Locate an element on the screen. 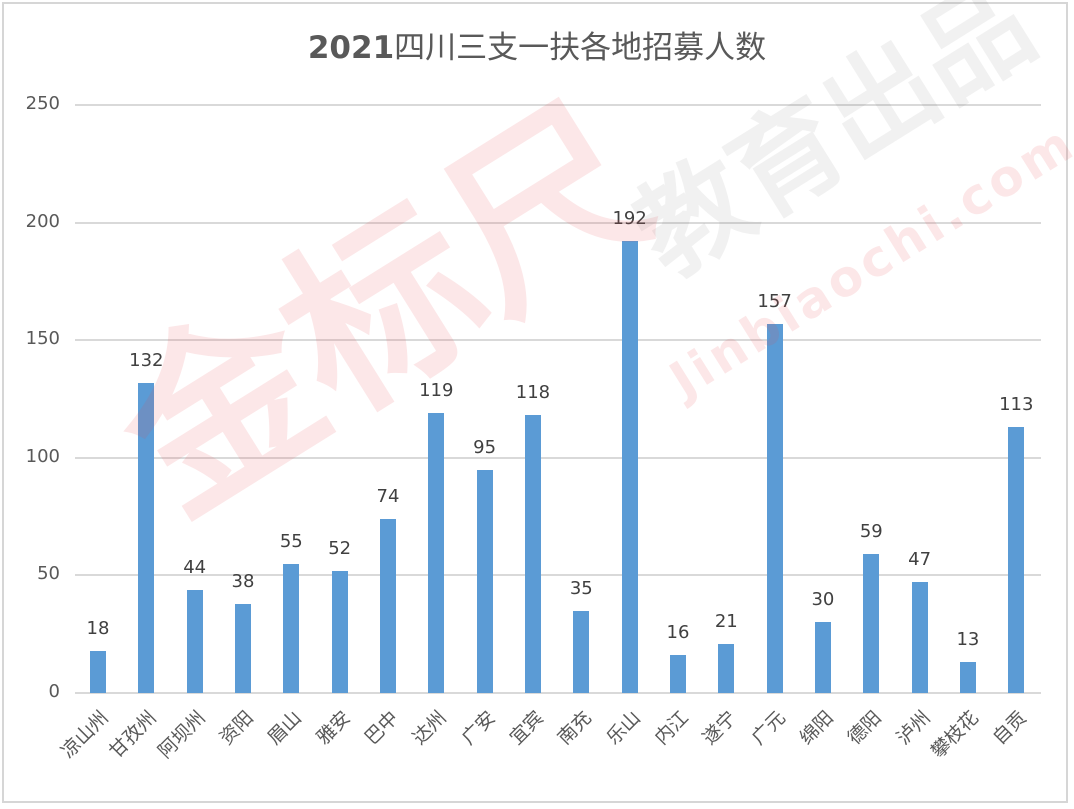  y-tick-label: 200 is located at coordinates (42, 221).